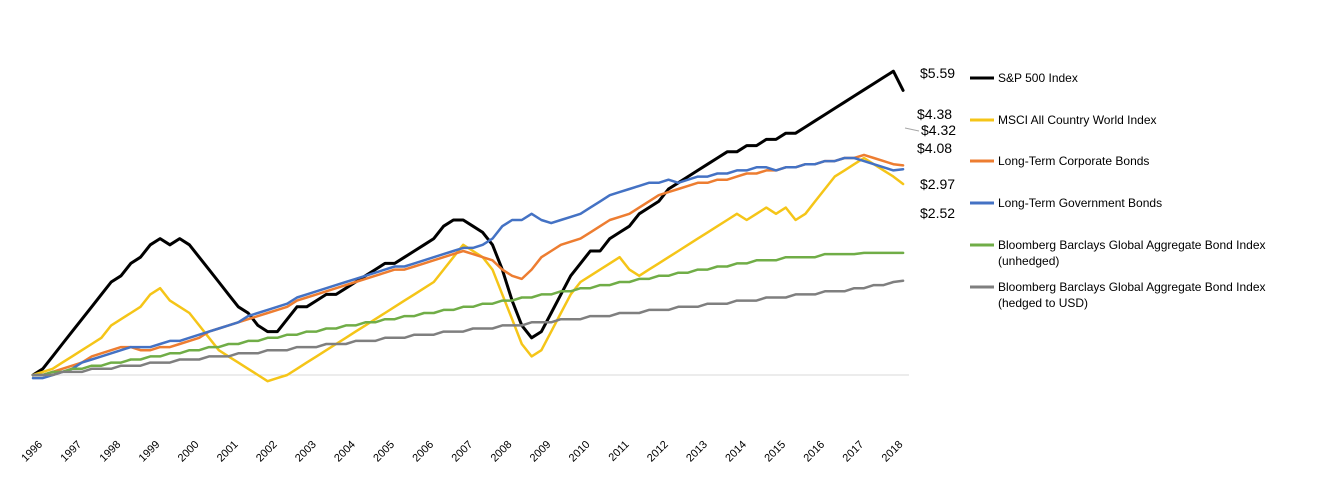 This screenshot has height=488, width=1324. Describe the element at coordinates (938, 130) in the screenshot. I see `end-value-label-3: $4.32` at that location.